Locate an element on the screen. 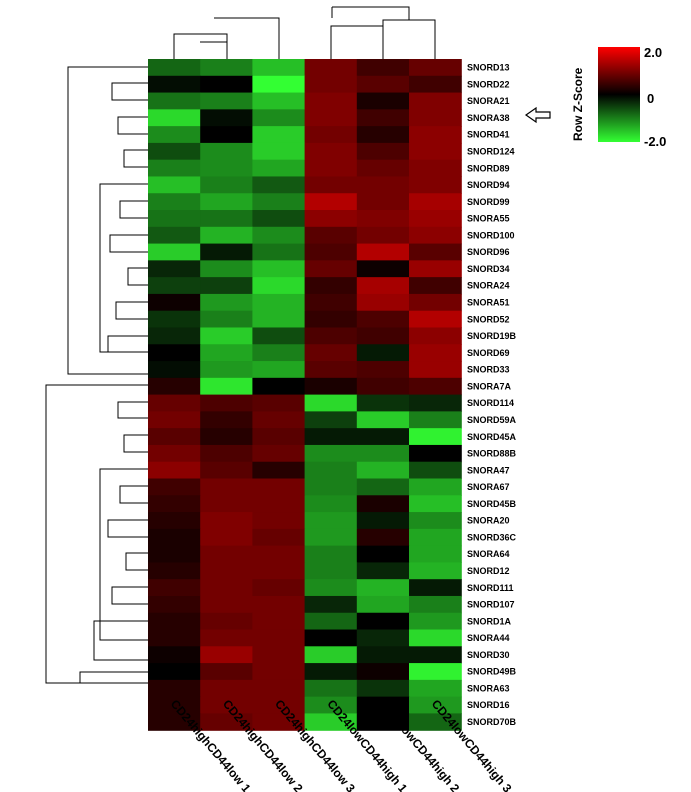  row-label: SNORD34 is located at coordinates (488, 269).